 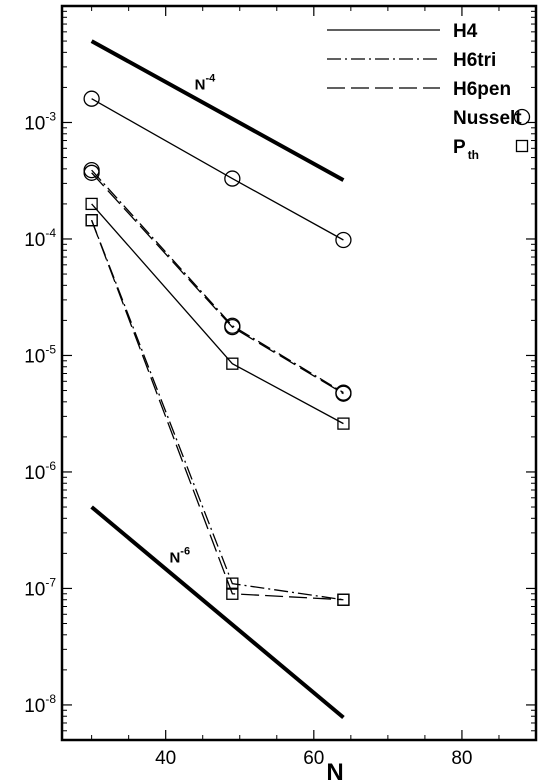 What do you see at coordinates (465, 31) in the screenshot?
I see `legend-label: H4` at bounding box center [465, 31].